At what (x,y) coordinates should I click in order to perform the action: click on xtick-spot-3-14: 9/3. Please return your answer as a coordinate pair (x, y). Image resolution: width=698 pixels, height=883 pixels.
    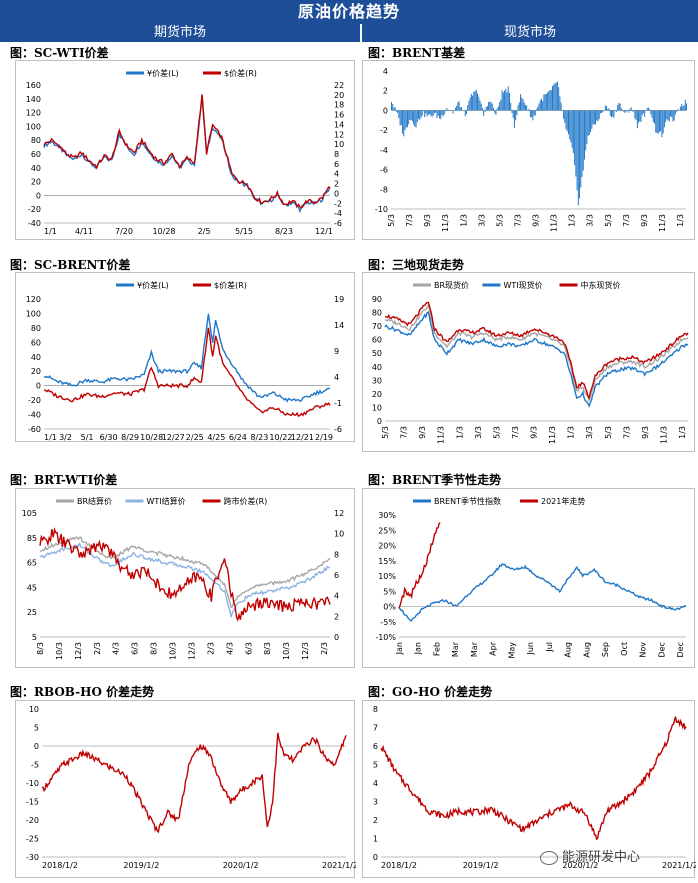
    Looking at the image, I should click on (645, 432).